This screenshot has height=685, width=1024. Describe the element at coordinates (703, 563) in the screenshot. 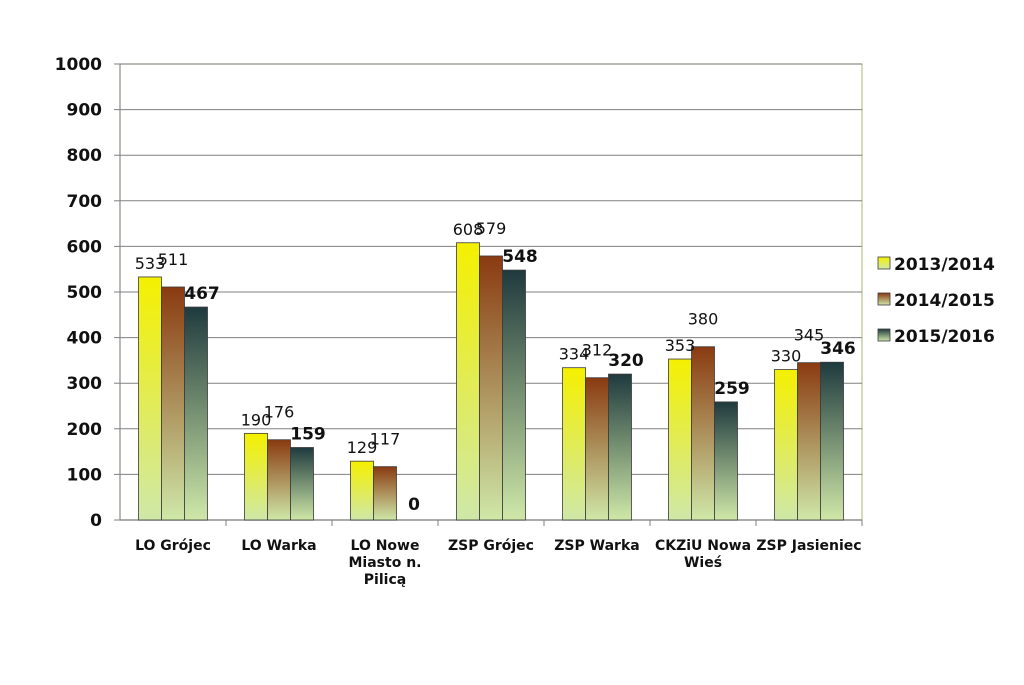

I see `category-label: Wieś` at that location.